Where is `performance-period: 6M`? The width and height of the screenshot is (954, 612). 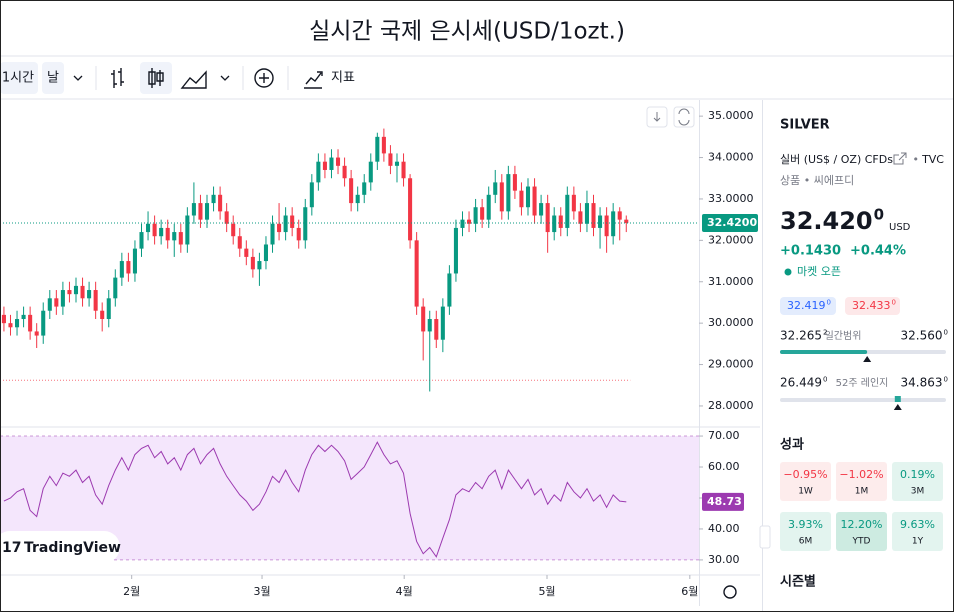 performance-period: 6M is located at coordinates (806, 542).